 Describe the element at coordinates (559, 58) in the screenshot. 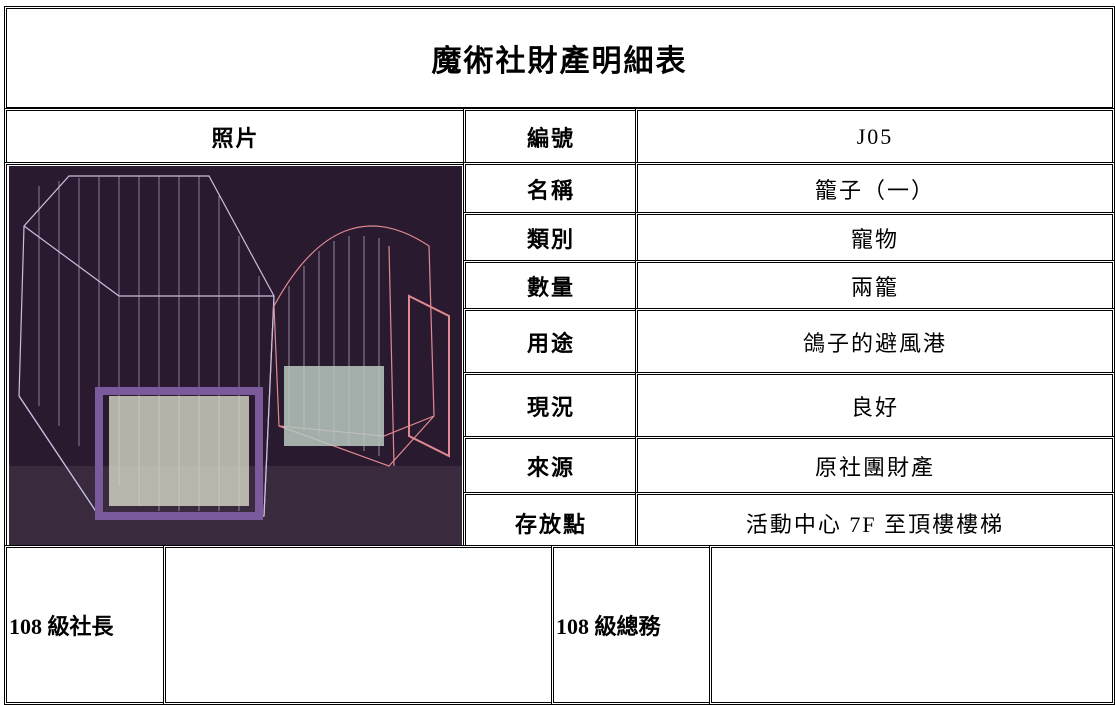

I see `table-title: 魔術社財產明細表` at that location.